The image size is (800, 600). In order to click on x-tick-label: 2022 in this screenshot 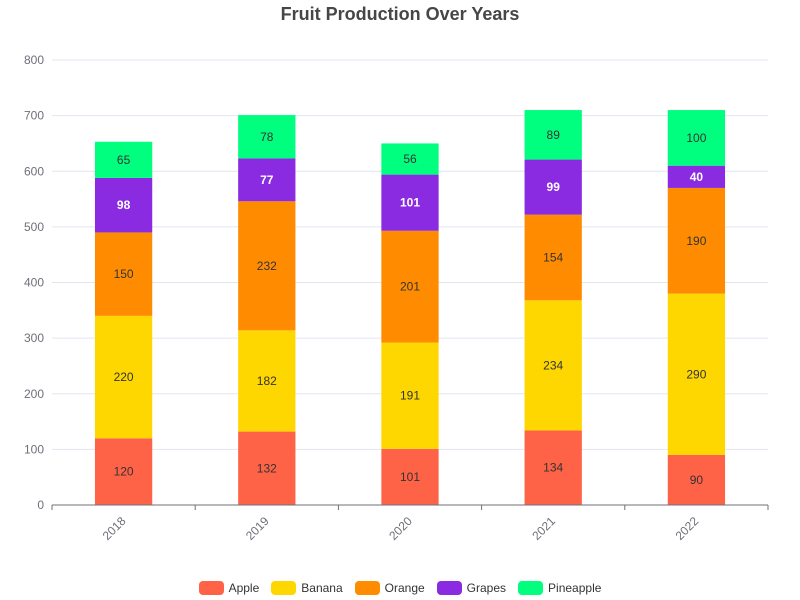, I will do `click(687, 528)`.